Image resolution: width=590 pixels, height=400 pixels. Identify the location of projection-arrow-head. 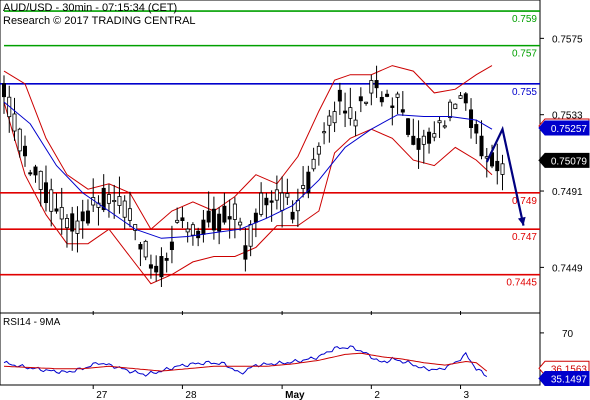
(521, 221).